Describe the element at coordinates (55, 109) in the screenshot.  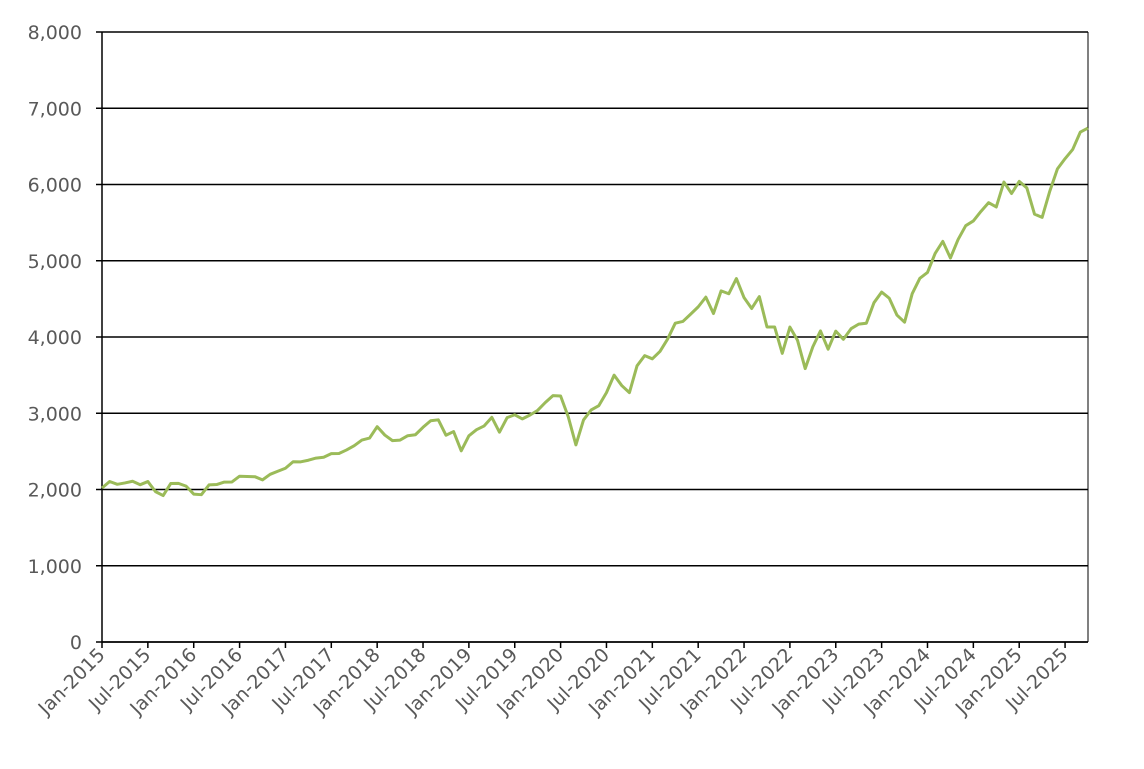
I see `y-tick-label: 7,000` at that location.